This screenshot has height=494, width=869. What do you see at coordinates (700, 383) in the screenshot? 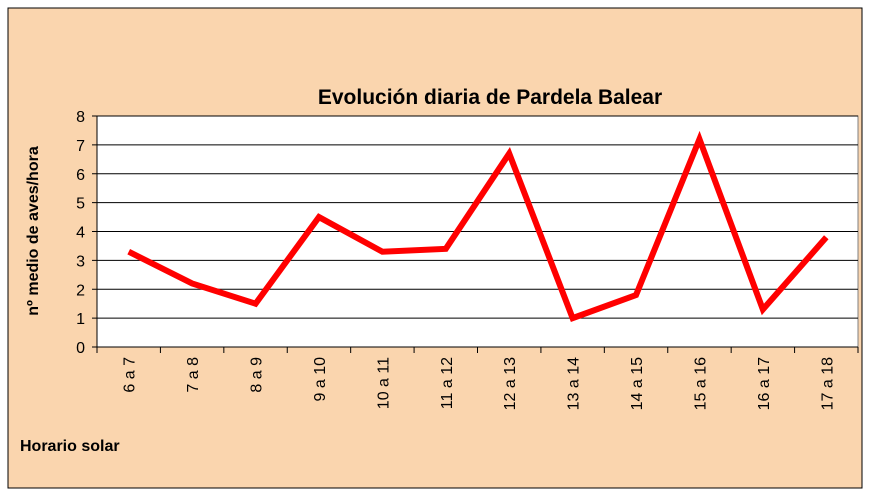
I see `x-tick-label: 15 a 16` at bounding box center [700, 383].